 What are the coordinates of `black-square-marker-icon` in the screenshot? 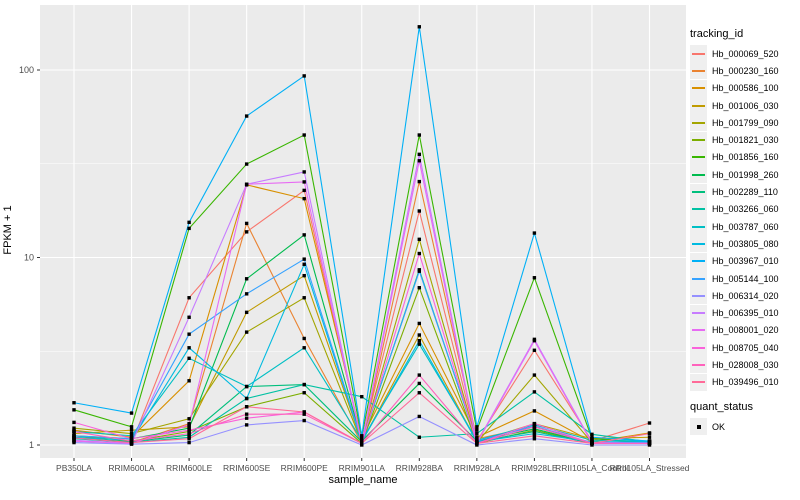 It's located at (698, 426).